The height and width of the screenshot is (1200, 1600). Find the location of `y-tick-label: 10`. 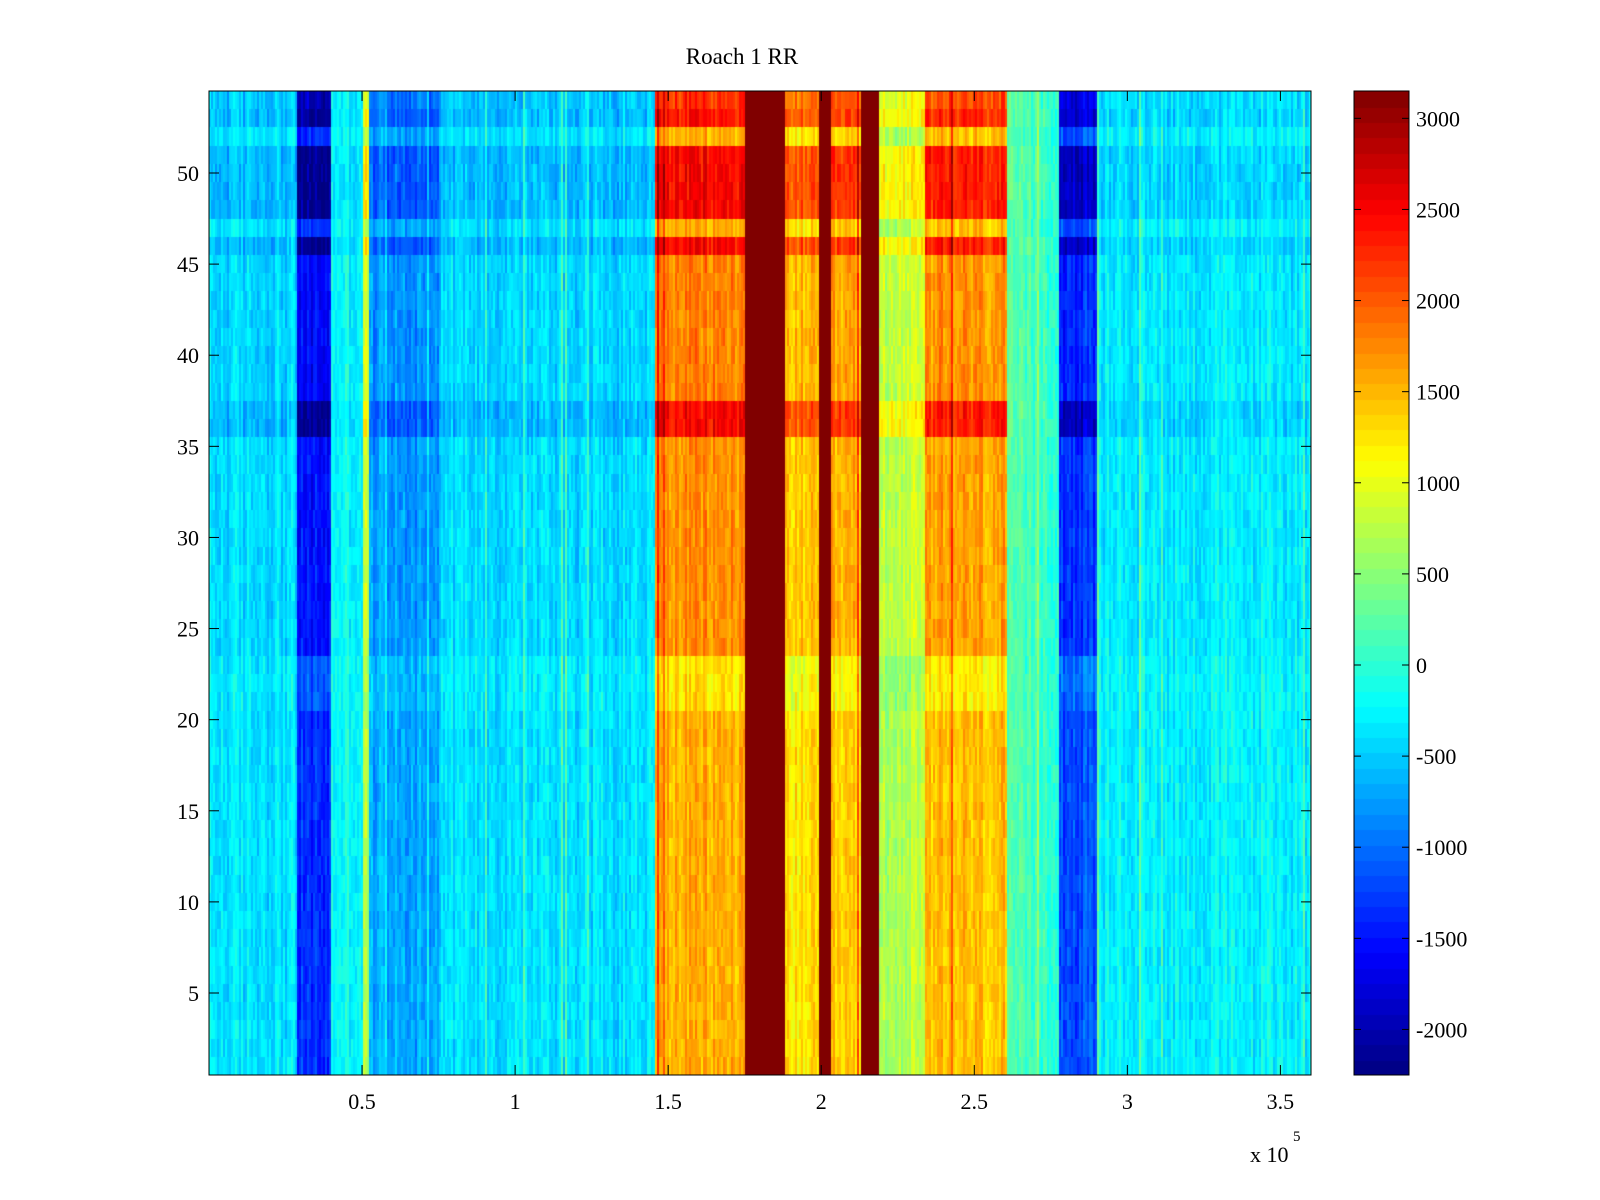

y-tick-label: 10 is located at coordinates (188, 902).